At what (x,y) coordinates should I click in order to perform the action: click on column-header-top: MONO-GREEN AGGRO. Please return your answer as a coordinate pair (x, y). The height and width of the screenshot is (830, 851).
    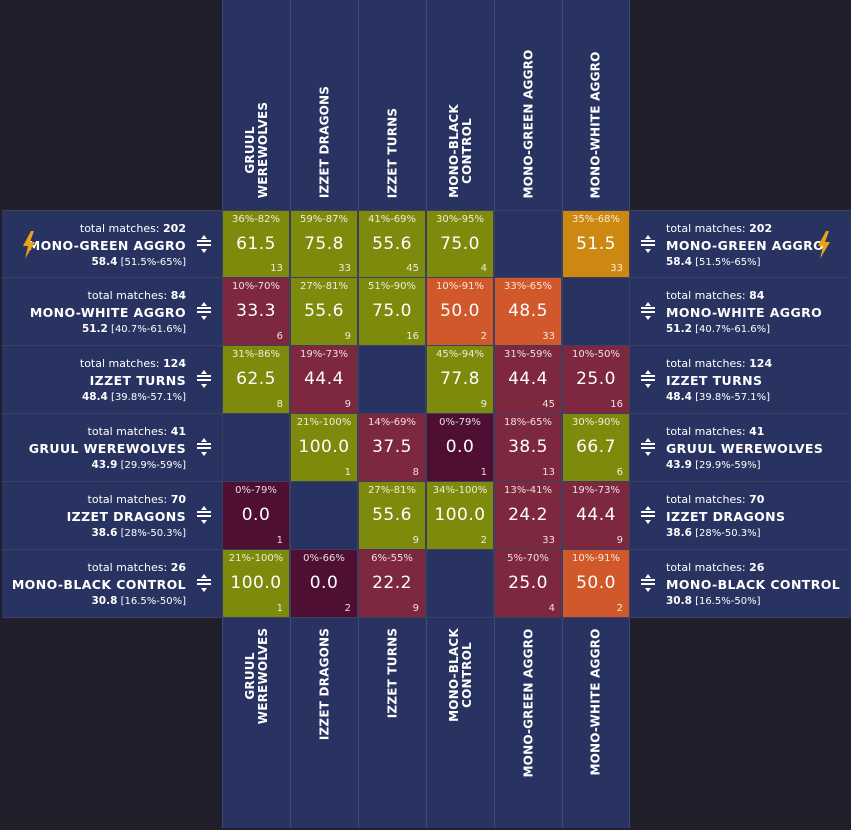
    Looking at the image, I should click on (528, 105).